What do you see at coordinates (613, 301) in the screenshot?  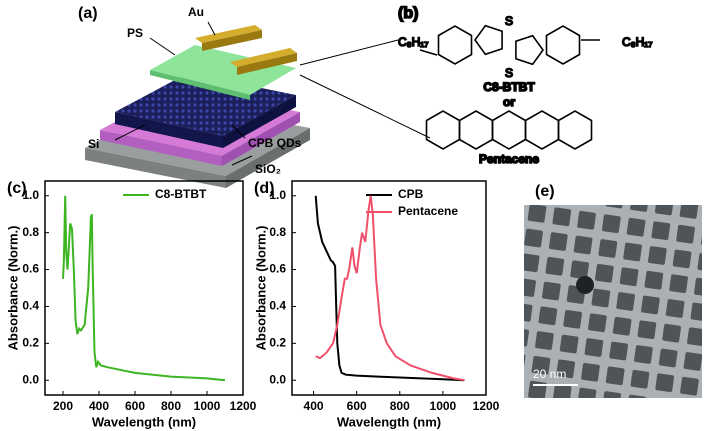 I see `tem-image` at bounding box center [613, 301].